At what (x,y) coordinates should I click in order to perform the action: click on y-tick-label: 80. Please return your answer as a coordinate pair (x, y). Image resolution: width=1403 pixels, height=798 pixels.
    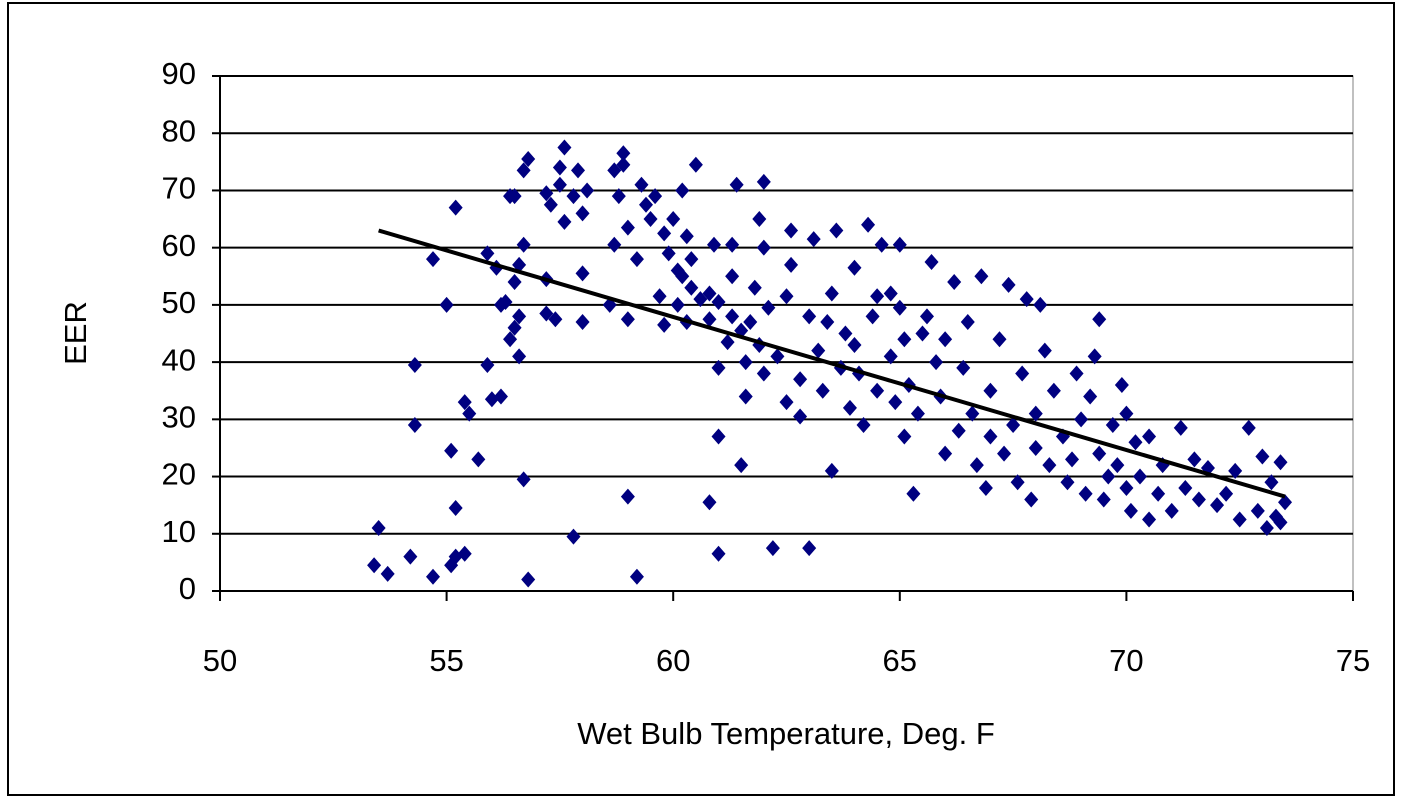
    Looking at the image, I should click on (179, 130).